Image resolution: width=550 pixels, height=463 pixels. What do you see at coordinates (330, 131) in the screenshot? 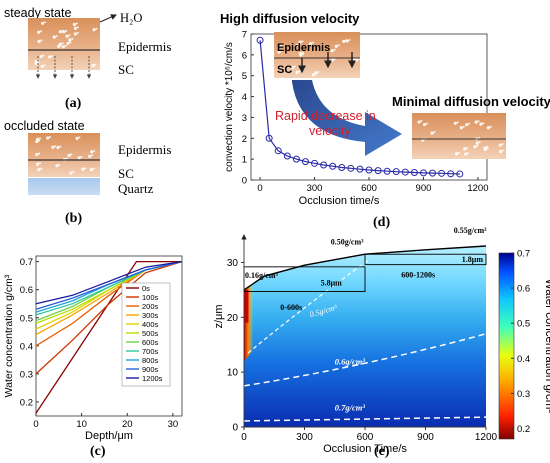
I see `arrow-text-2: velocity` at bounding box center [330, 131].